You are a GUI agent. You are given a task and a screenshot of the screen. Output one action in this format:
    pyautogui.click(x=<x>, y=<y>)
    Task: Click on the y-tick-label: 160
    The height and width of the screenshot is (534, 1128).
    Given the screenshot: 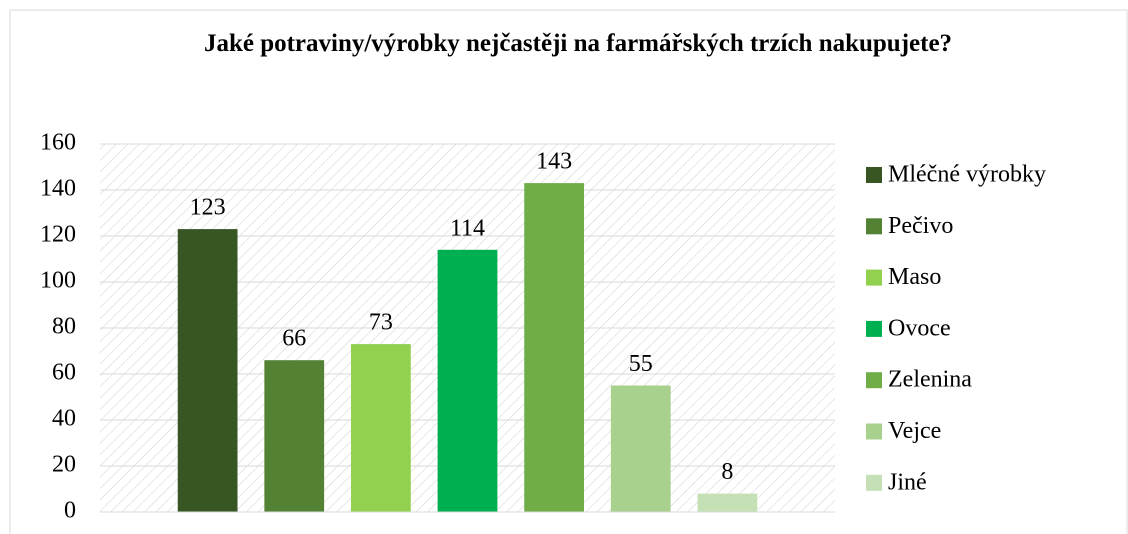 What is the action you would take?
    pyautogui.click(x=58, y=143)
    